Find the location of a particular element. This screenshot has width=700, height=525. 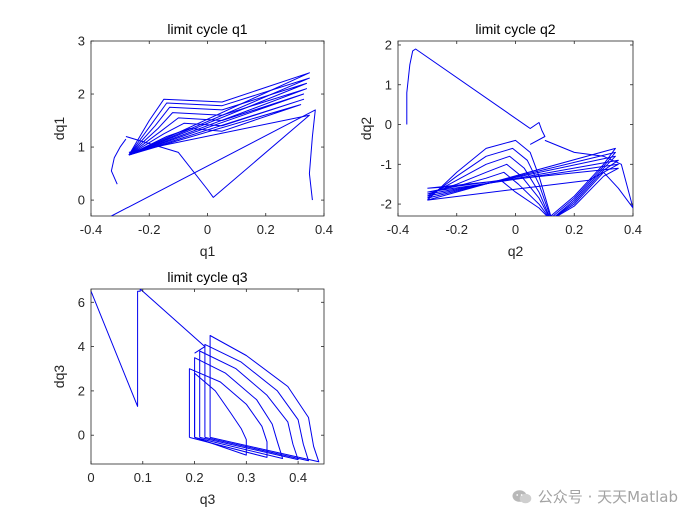

chart1-xlabel: q2 is located at coordinates (516, 251).